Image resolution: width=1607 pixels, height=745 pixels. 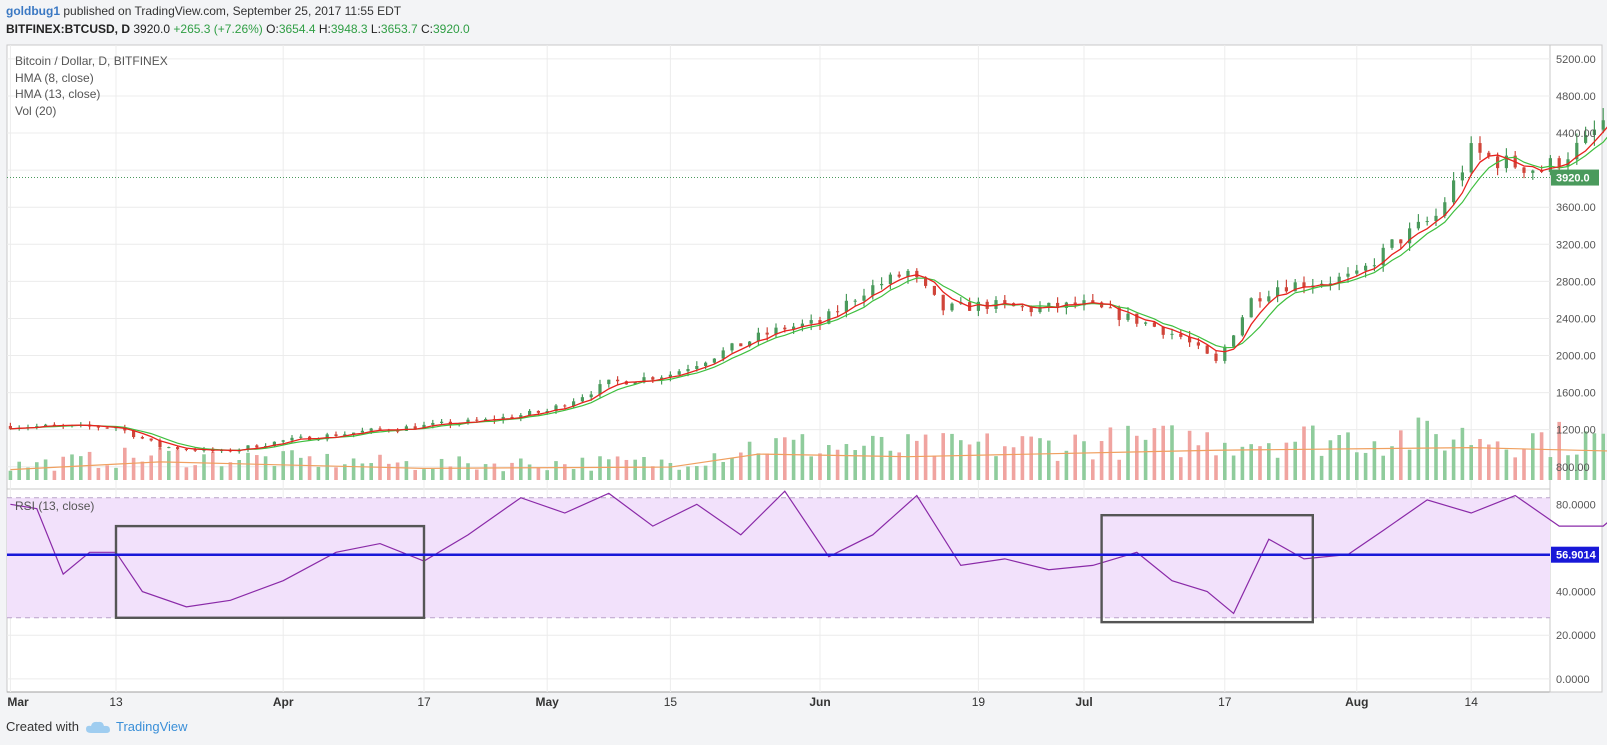 I want to click on rsi-tick-label: 40.0000, so click(x=1576, y=593).